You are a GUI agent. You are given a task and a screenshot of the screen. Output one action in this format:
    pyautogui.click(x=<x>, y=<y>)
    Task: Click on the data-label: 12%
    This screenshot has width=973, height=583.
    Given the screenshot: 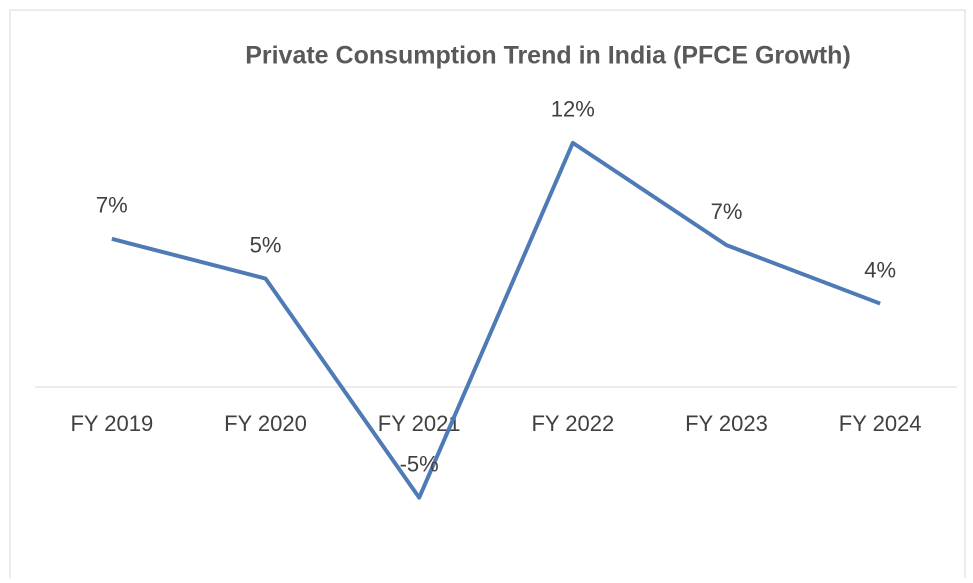 What is the action you would take?
    pyautogui.click(x=573, y=109)
    